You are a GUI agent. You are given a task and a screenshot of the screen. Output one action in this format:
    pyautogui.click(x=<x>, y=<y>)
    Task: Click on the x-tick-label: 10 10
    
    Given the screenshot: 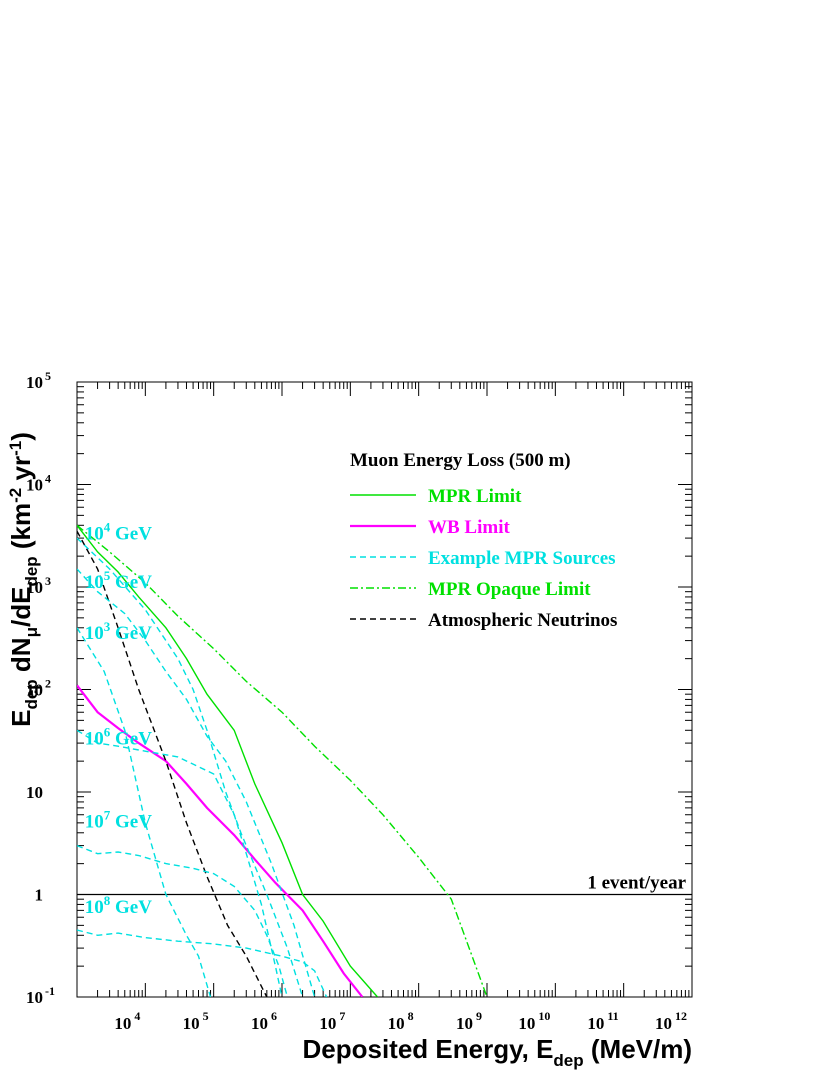 What is the action you would take?
    pyautogui.click(x=534, y=1021)
    